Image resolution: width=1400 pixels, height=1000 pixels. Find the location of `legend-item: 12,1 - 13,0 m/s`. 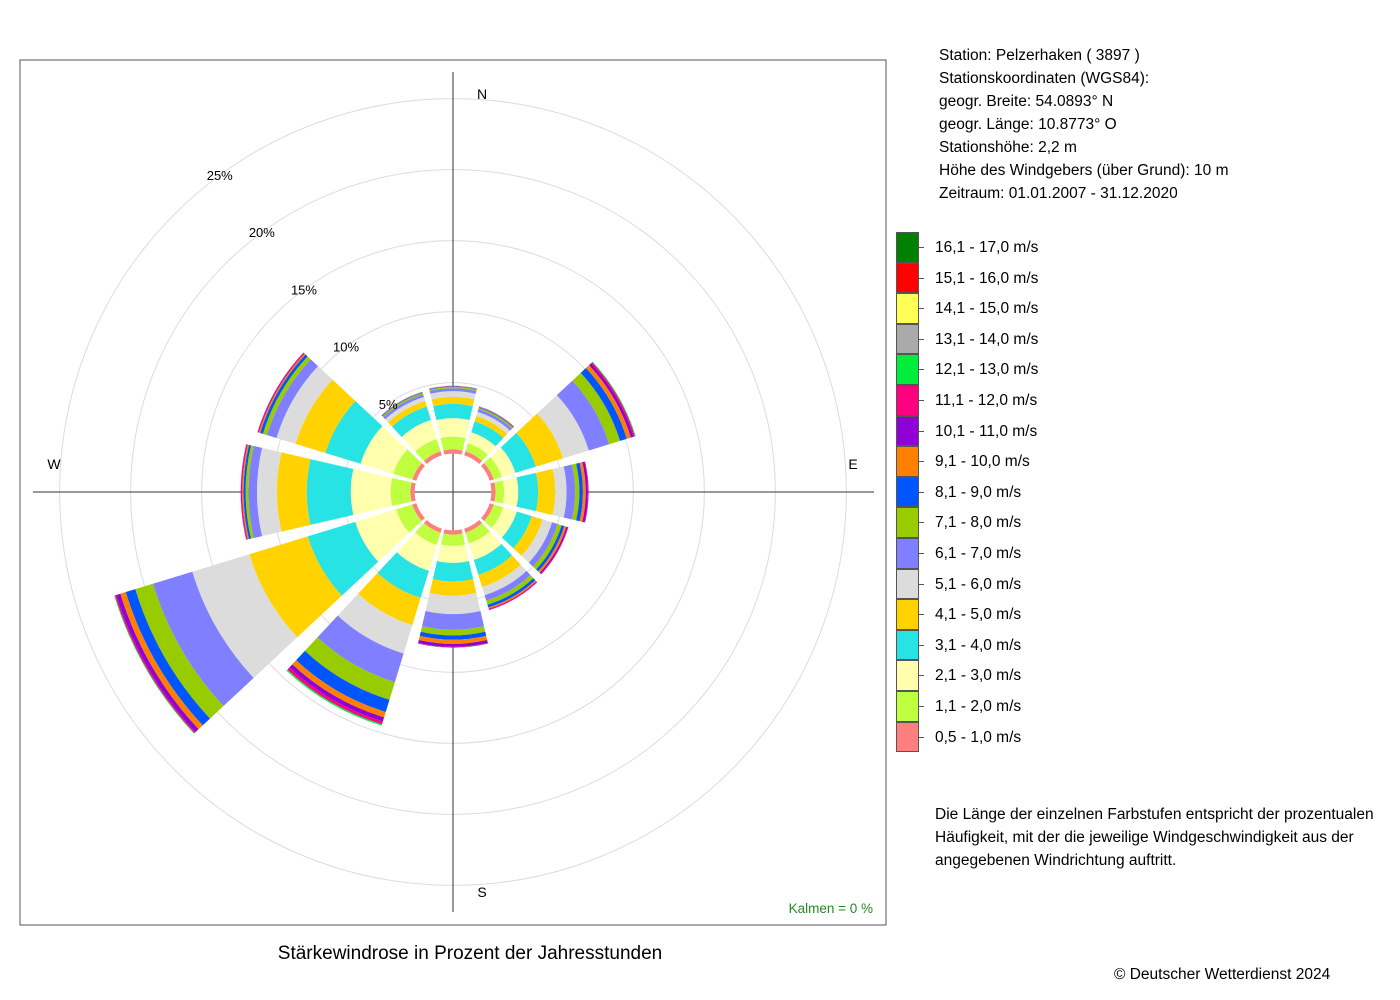

legend-item: 12,1 - 13,0 m/s is located at coordinates (996, 369).